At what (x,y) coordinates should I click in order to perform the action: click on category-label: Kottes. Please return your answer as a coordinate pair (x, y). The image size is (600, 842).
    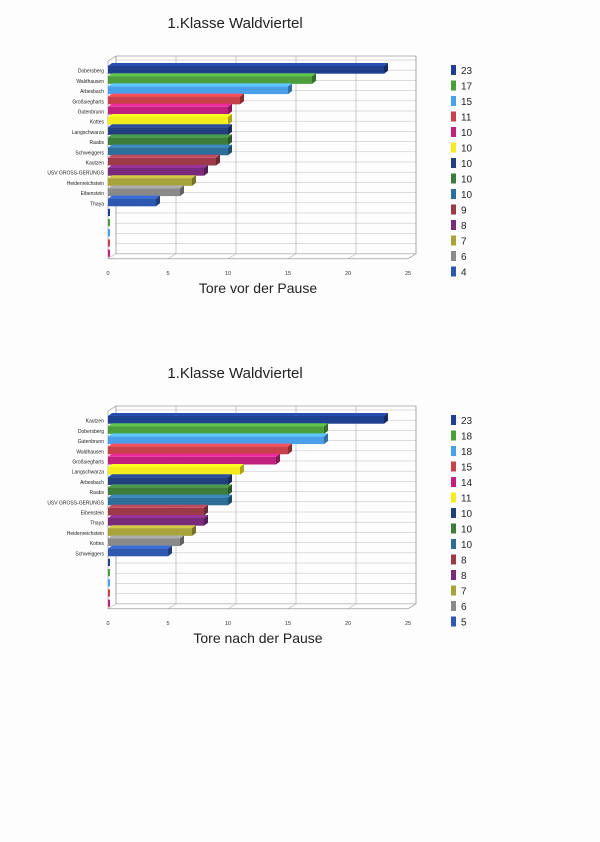
    Looking at the image, I should click on (97, 123).